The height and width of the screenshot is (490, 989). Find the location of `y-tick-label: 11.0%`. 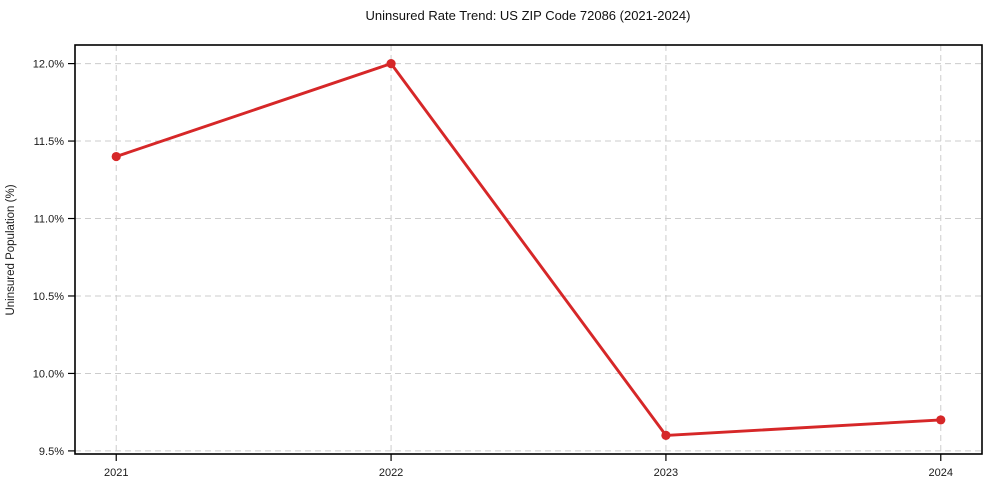

y-tick-label: 11.0% is located at coordinates (49, 220).